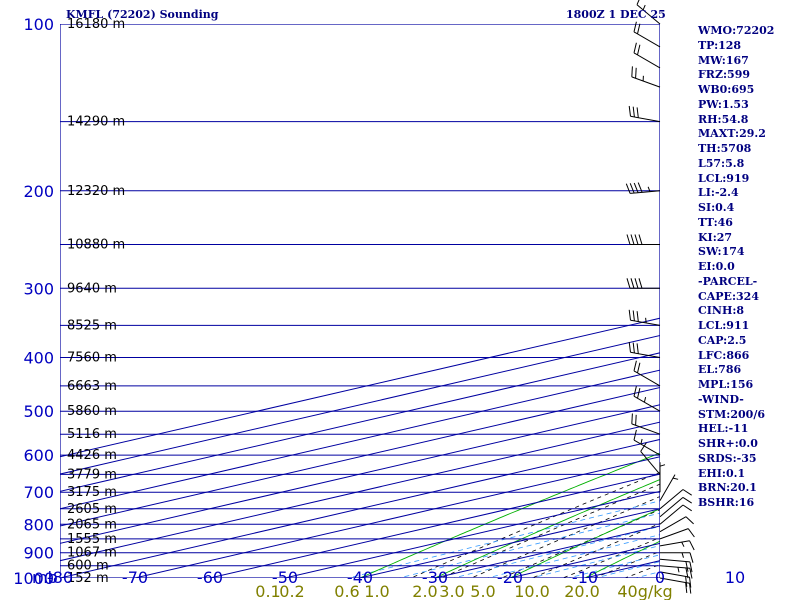 The width and height of the screenshot is (800, 600). What do you see at coordinates (92, 411) in the screenshot?
I see `height-label: 5860 m` at bounding box center [92, 411].